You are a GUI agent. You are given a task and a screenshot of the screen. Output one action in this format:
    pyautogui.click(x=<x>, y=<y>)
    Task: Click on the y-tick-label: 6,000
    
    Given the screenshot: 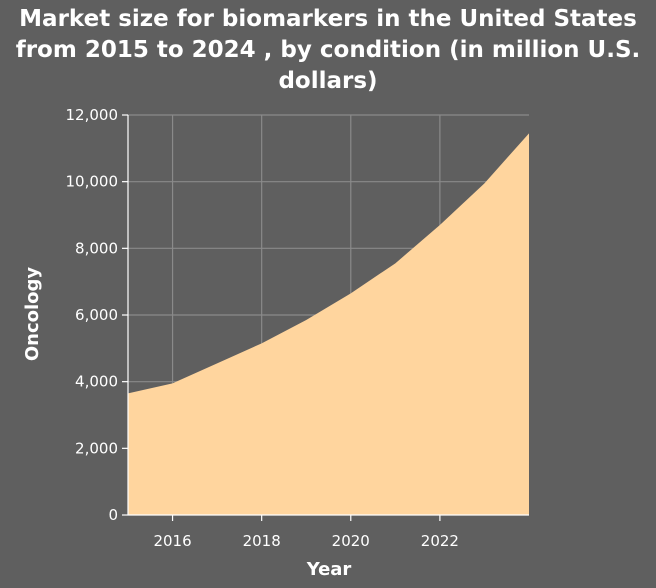 What is the action you would take?
    pyautogui.click(x=96, y=315)
    